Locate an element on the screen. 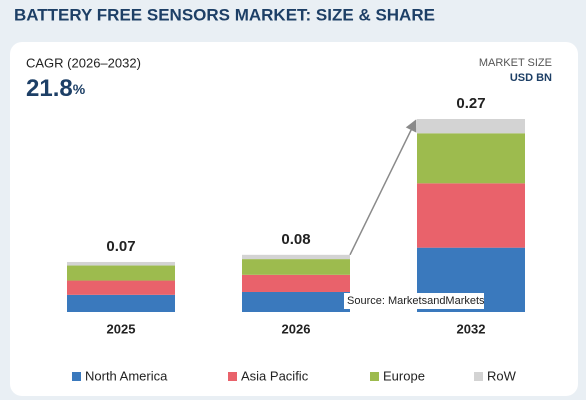 The width and height of the screenshot is (586, 400). cagr-label: CAGR (2026–2032) is located at coordinates (83, 62).